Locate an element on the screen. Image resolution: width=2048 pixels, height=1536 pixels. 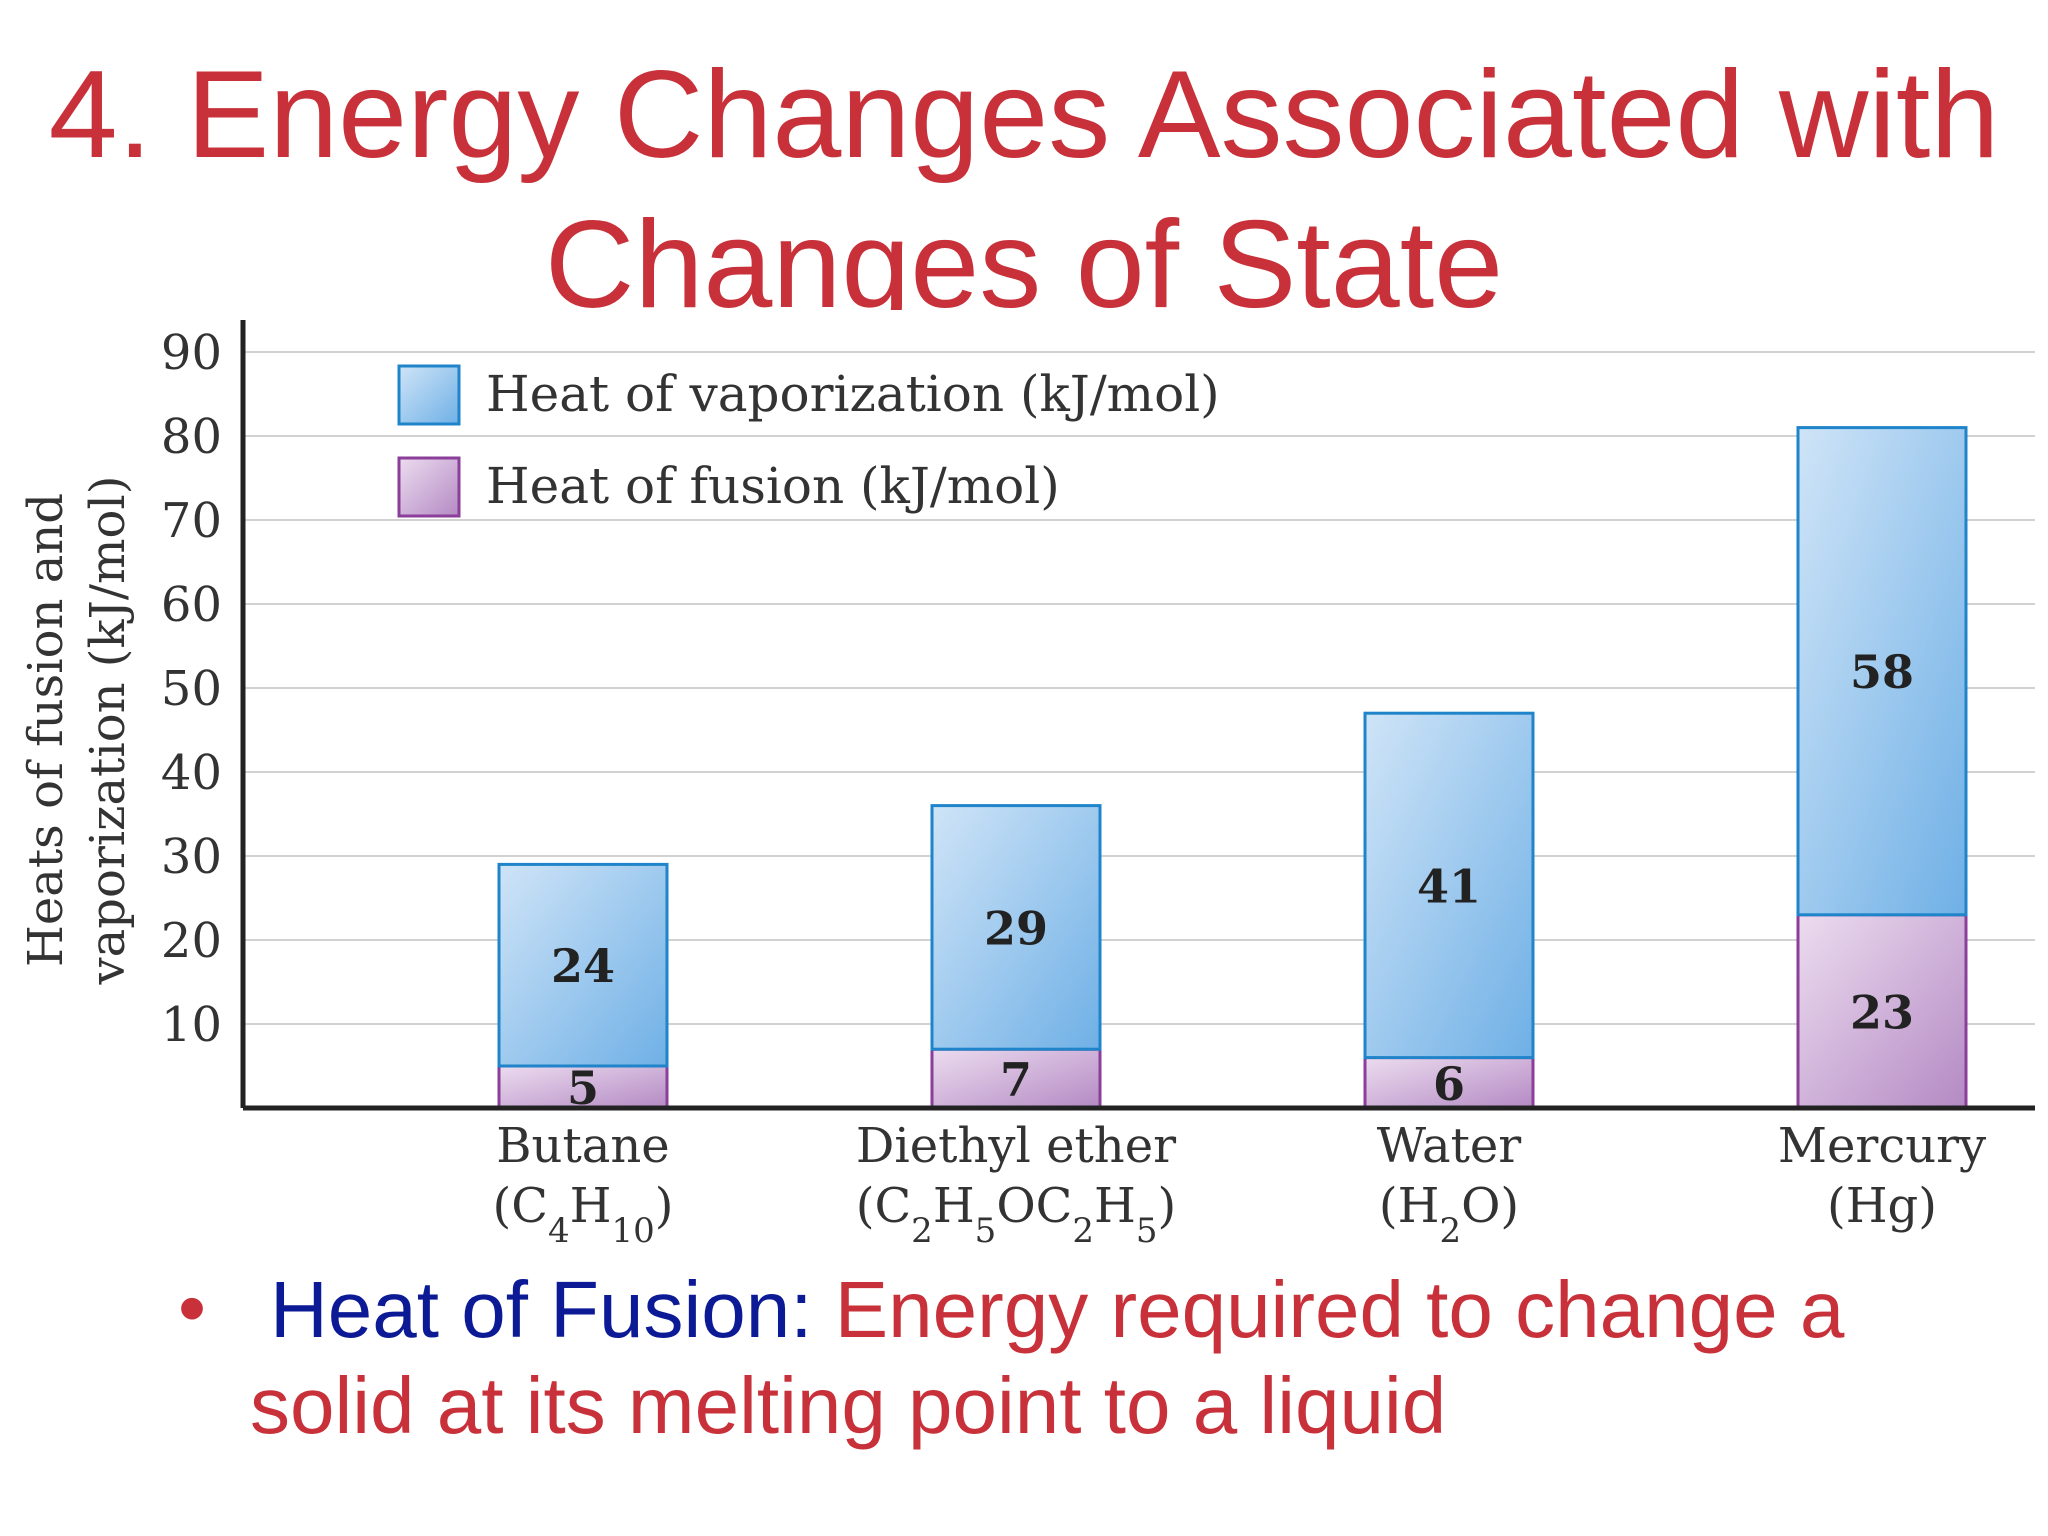
x-category-label: Diethyl ether is located at coordinates (1016, 1146).